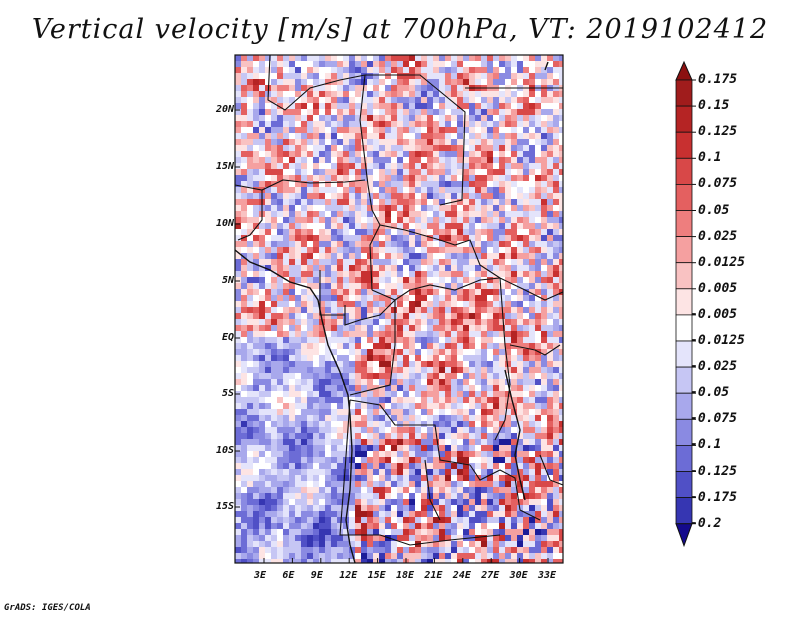  I want to click on lat-tick-label: 5N, so click(227, 280).